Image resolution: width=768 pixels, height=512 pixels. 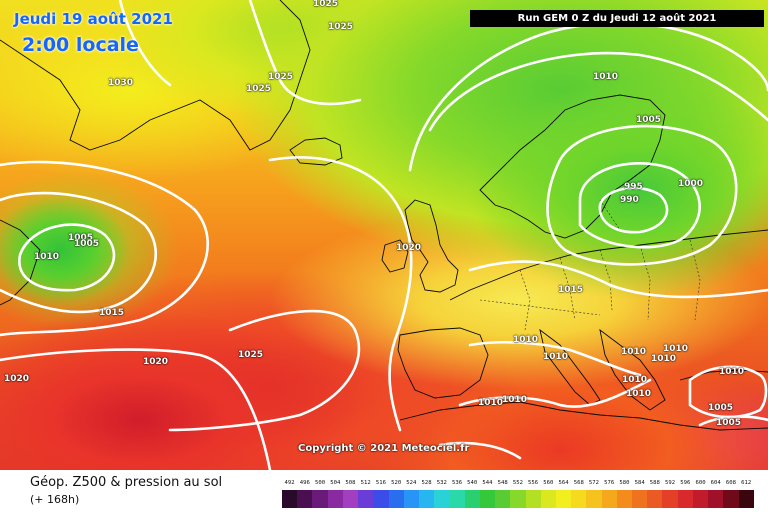 I want to click on legend-value: 564, so click(x=563, y=483).